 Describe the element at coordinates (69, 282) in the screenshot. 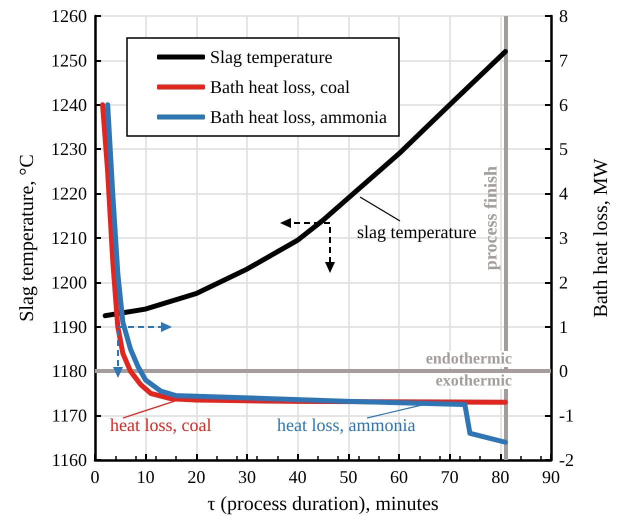

I see `y-tick-label: 1200` at that location.